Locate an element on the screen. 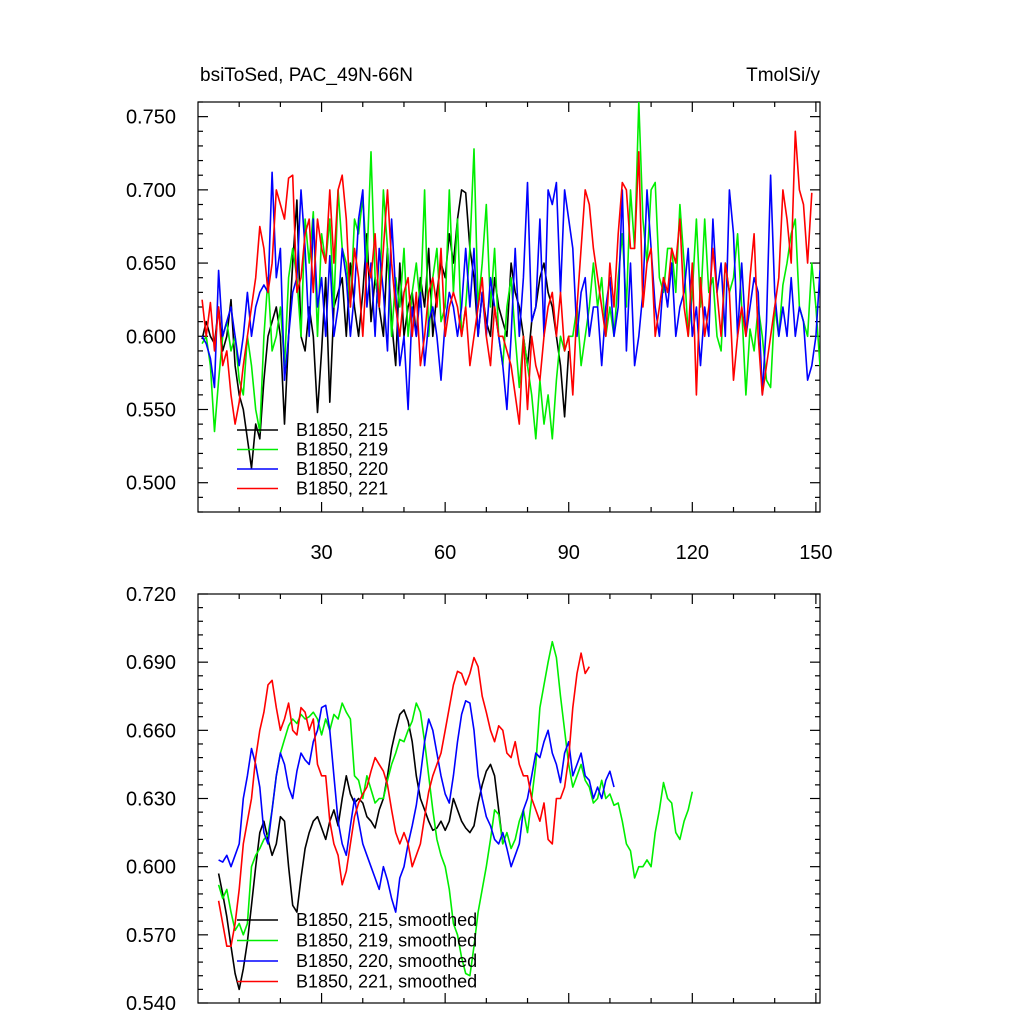  chart-units: TmolSi/y is located at coordinates (783, 75).